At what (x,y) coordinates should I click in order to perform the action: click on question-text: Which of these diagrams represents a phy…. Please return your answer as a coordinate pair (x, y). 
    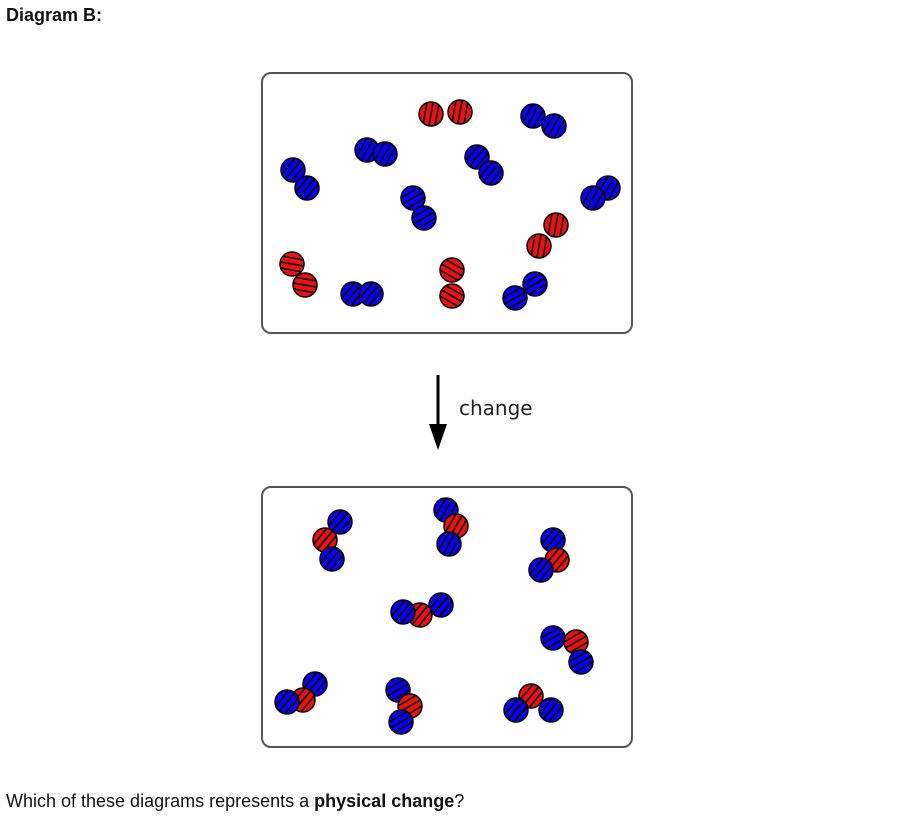
    Looking at the image, I should click on (235, 801).